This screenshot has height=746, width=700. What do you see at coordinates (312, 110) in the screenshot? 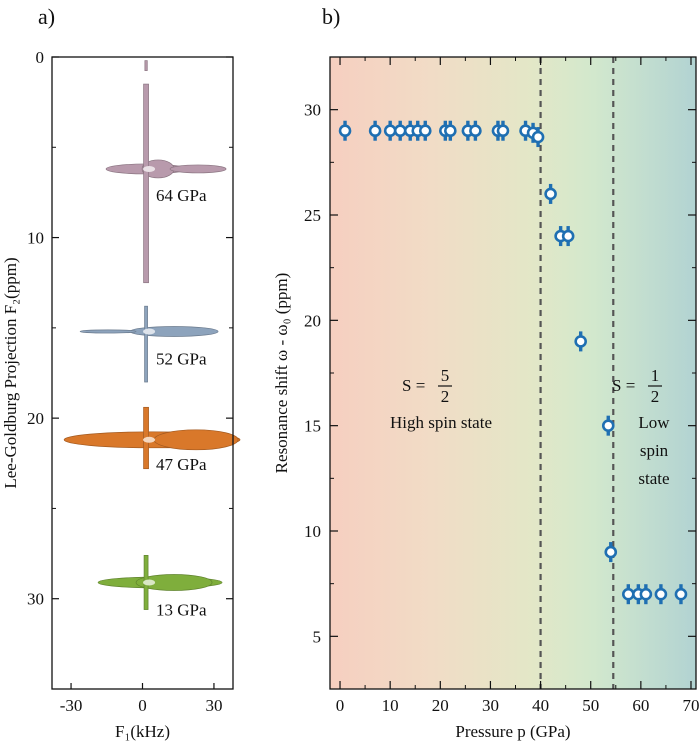
I see `panel-b-y-tick-label: 30` at bounding box center [312, 110].